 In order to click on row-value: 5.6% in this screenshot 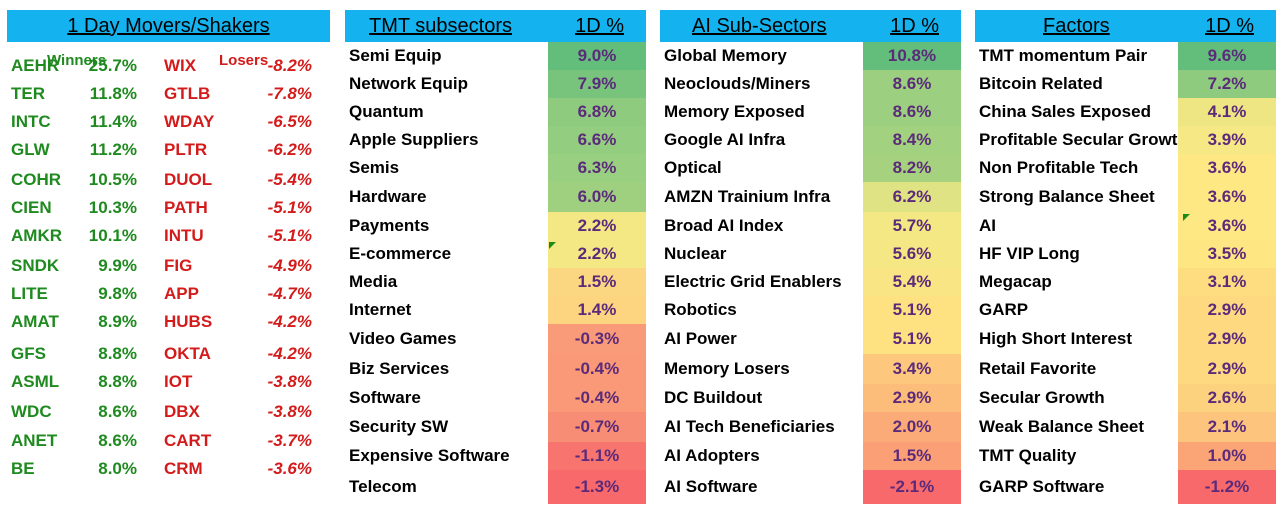, I will do `click(912, 254)`.